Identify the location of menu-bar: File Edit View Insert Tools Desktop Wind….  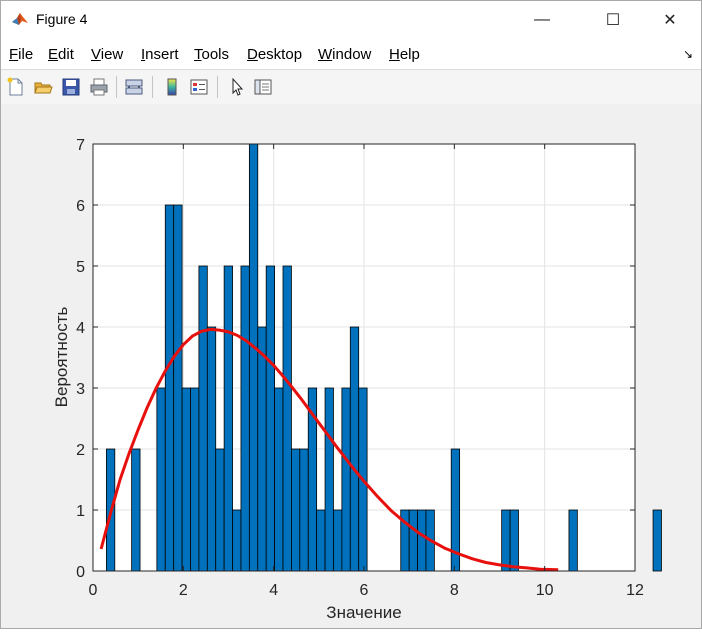
(351, 54).